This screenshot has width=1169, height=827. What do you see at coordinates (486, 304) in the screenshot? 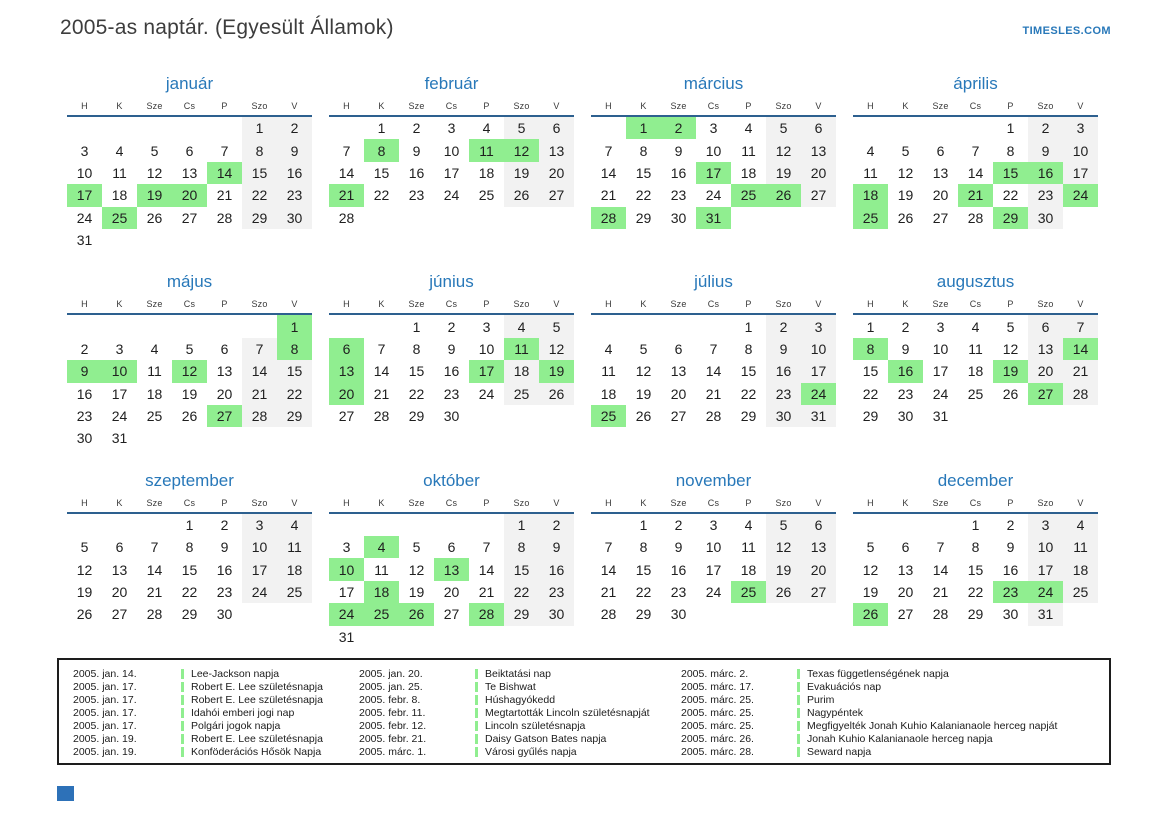
I see `weekday-label: P` at bounding box center [486, 304].